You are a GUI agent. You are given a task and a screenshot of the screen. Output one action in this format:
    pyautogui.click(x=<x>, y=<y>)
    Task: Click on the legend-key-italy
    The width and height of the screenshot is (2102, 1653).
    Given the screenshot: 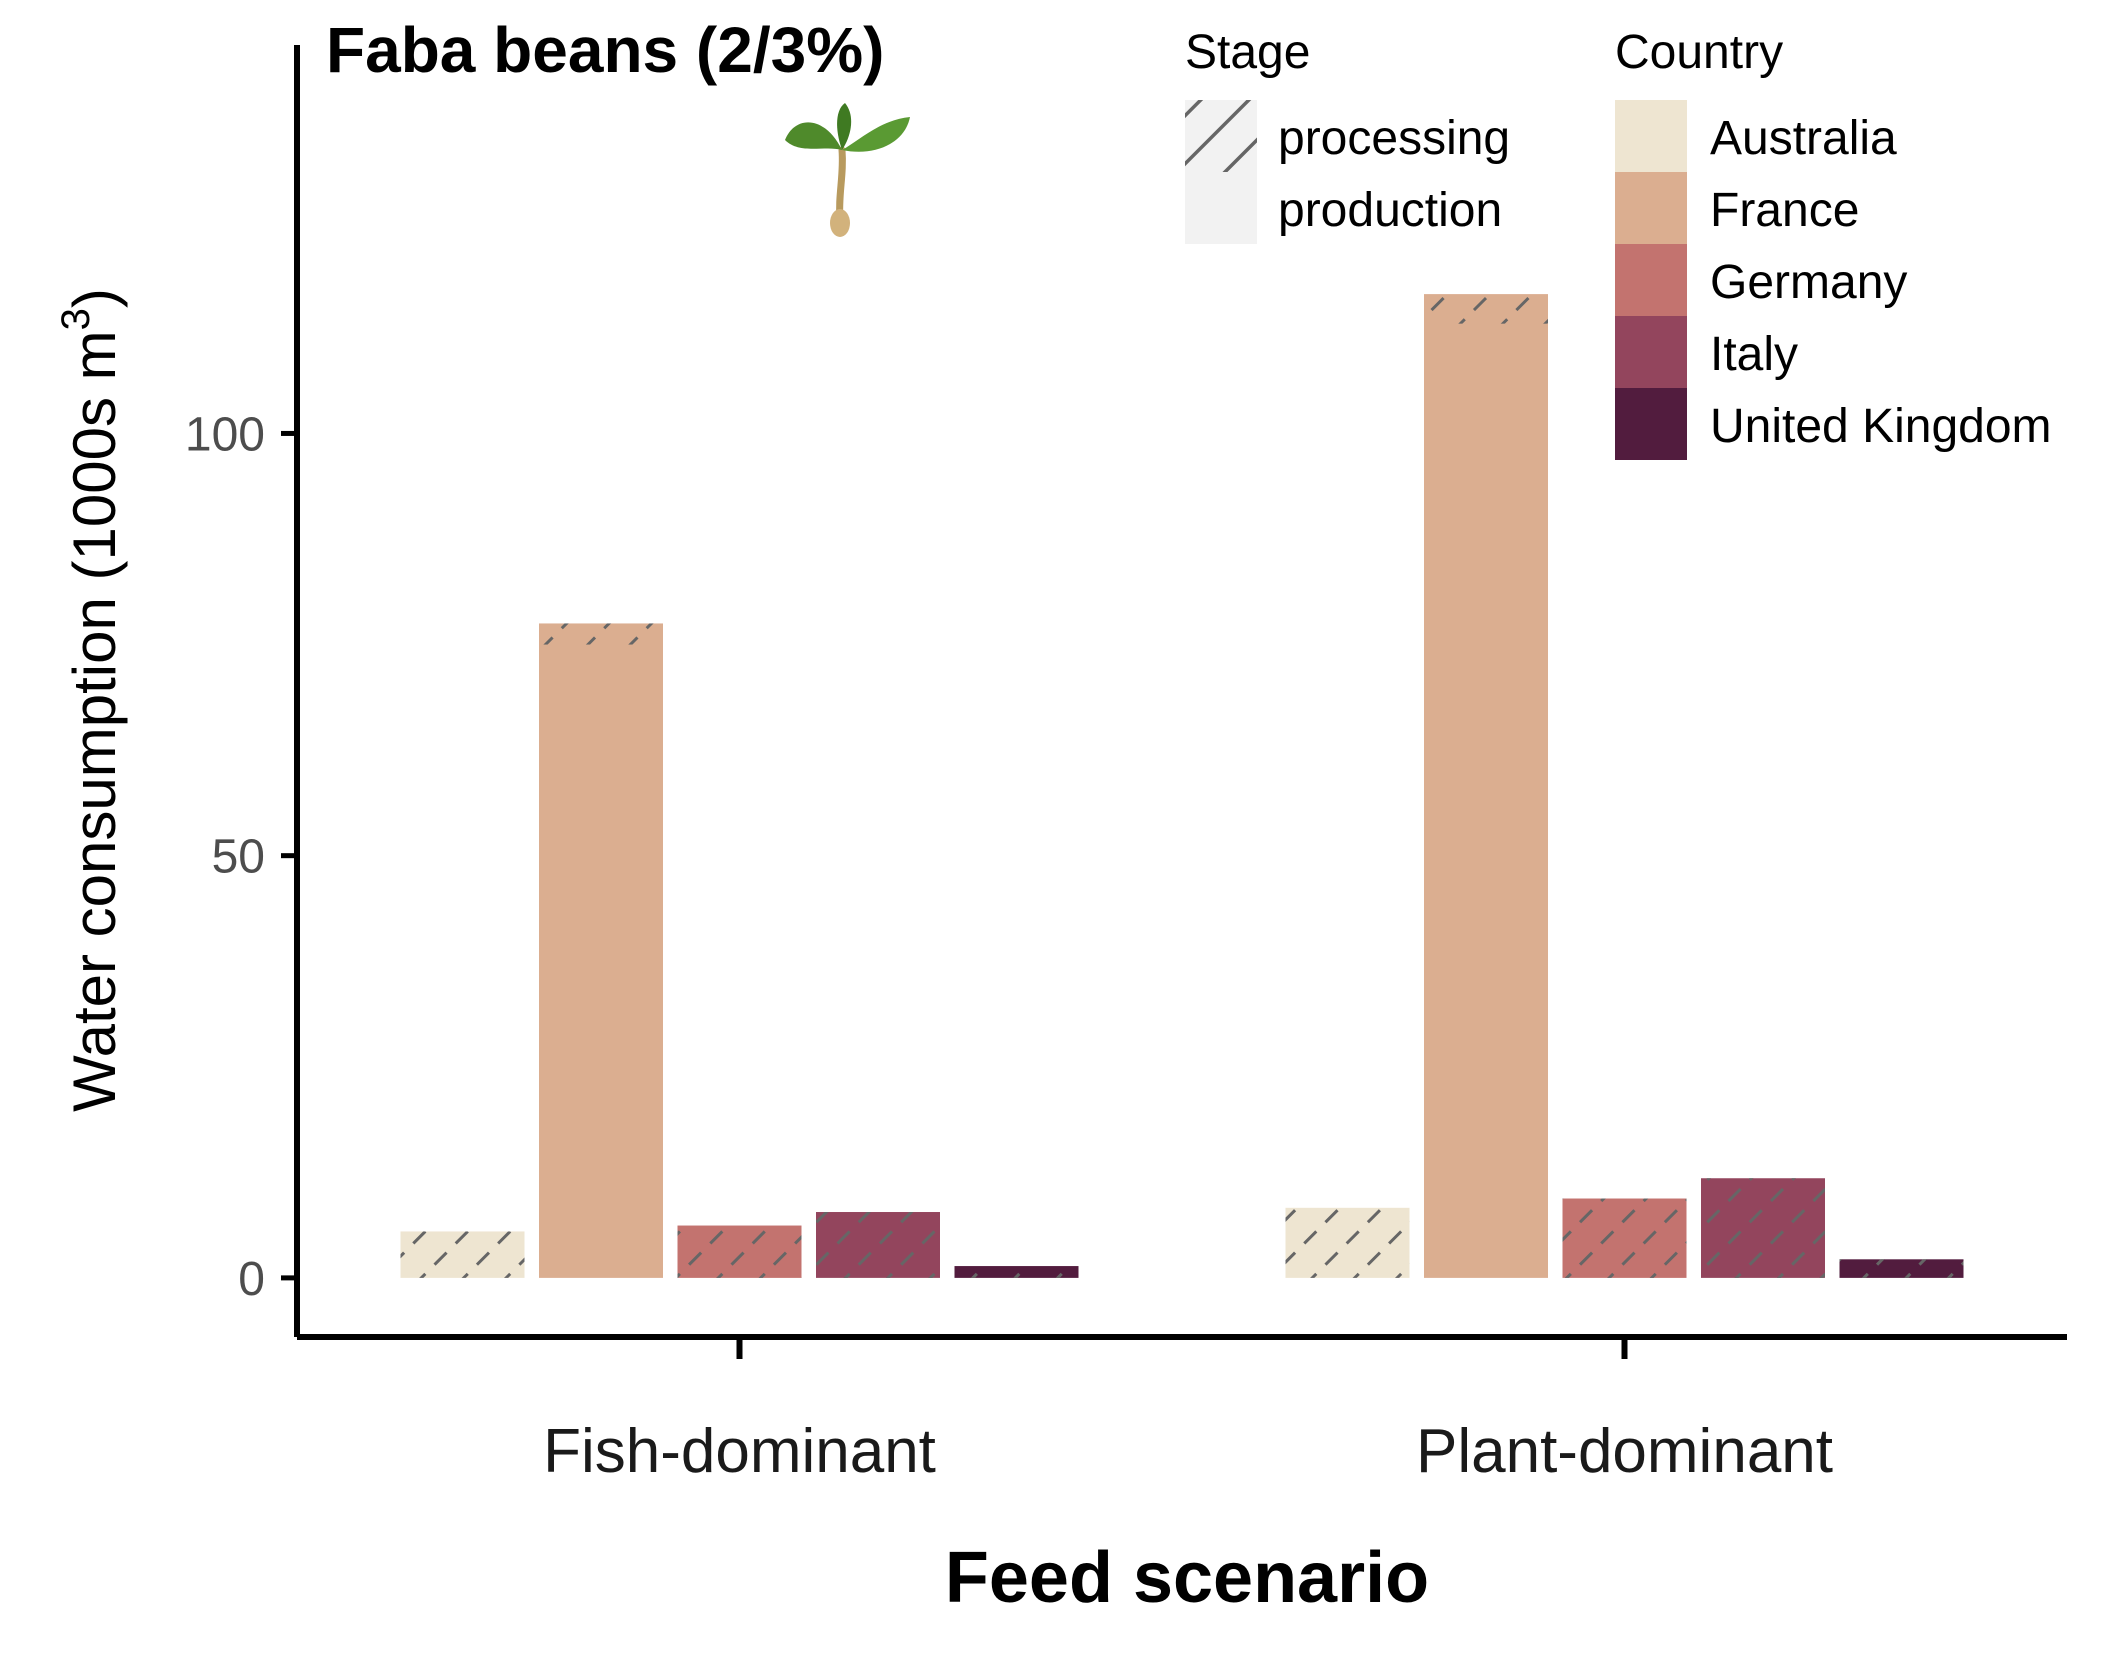 What is the action you would take?
    pyautogui.click(x=1651, y=352)
    